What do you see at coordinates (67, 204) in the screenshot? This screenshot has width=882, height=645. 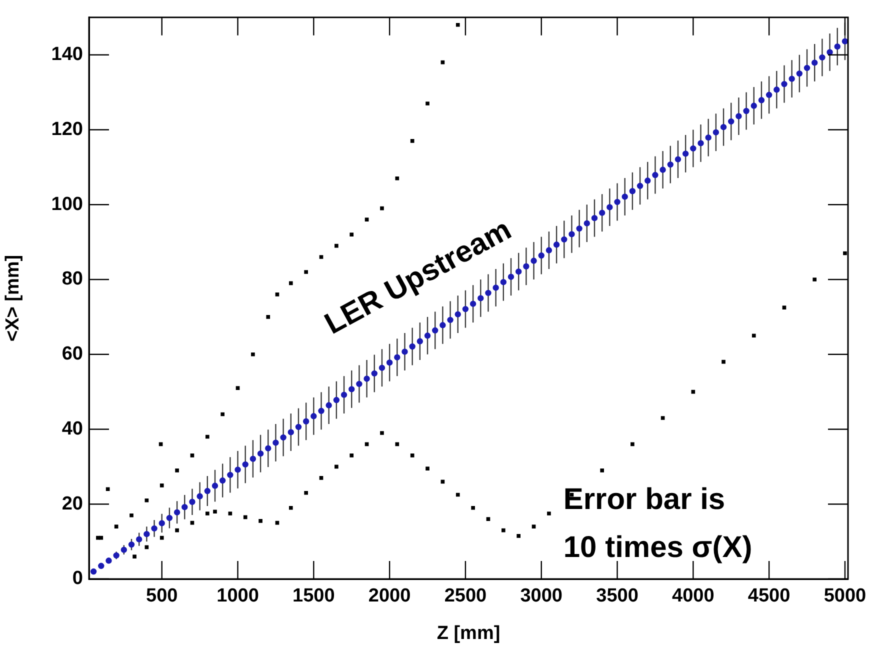 I see `y-tick-label: 100` at bounding box center [67, 204].